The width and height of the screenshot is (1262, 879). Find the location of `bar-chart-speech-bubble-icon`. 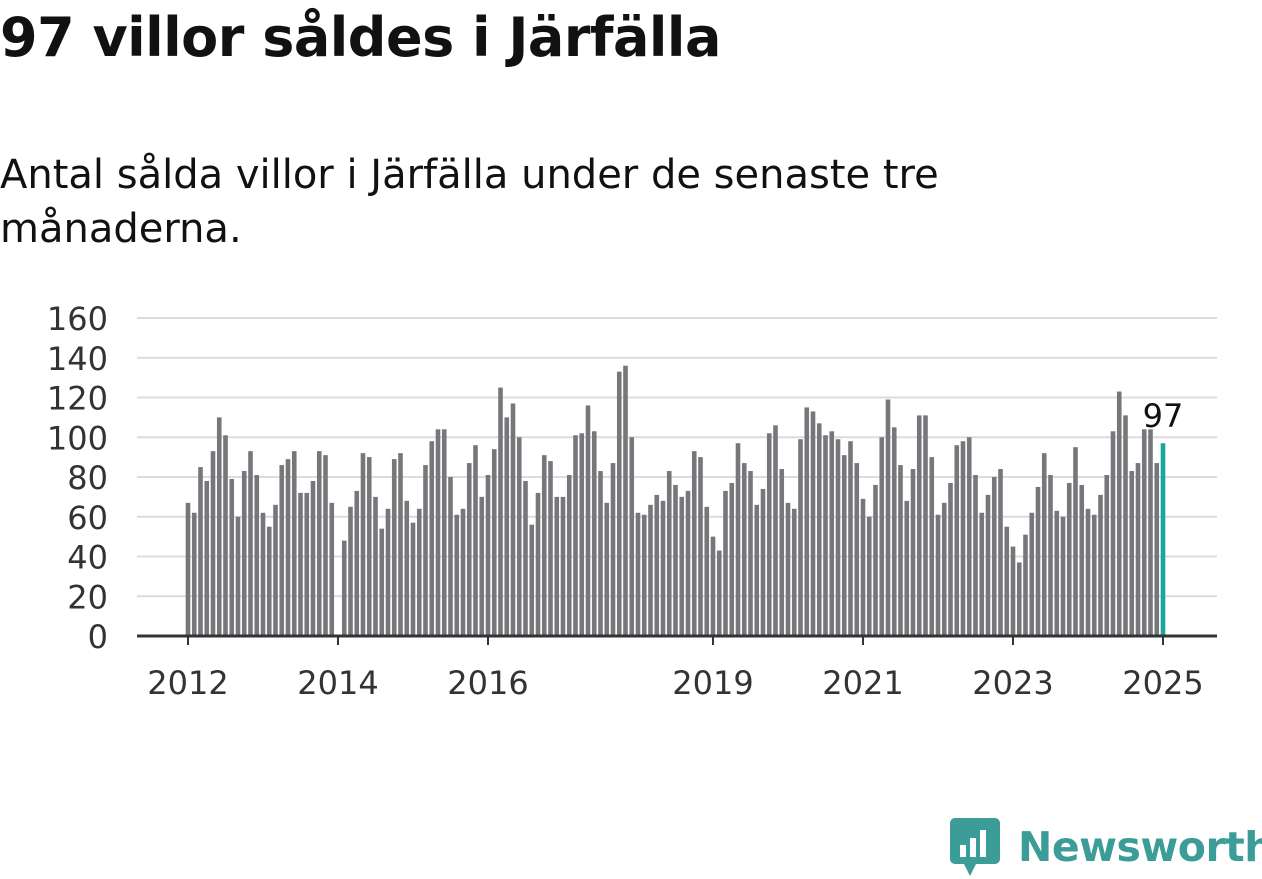

bar-chart-speech-bubble-icon is located at coordinates (975, 847).